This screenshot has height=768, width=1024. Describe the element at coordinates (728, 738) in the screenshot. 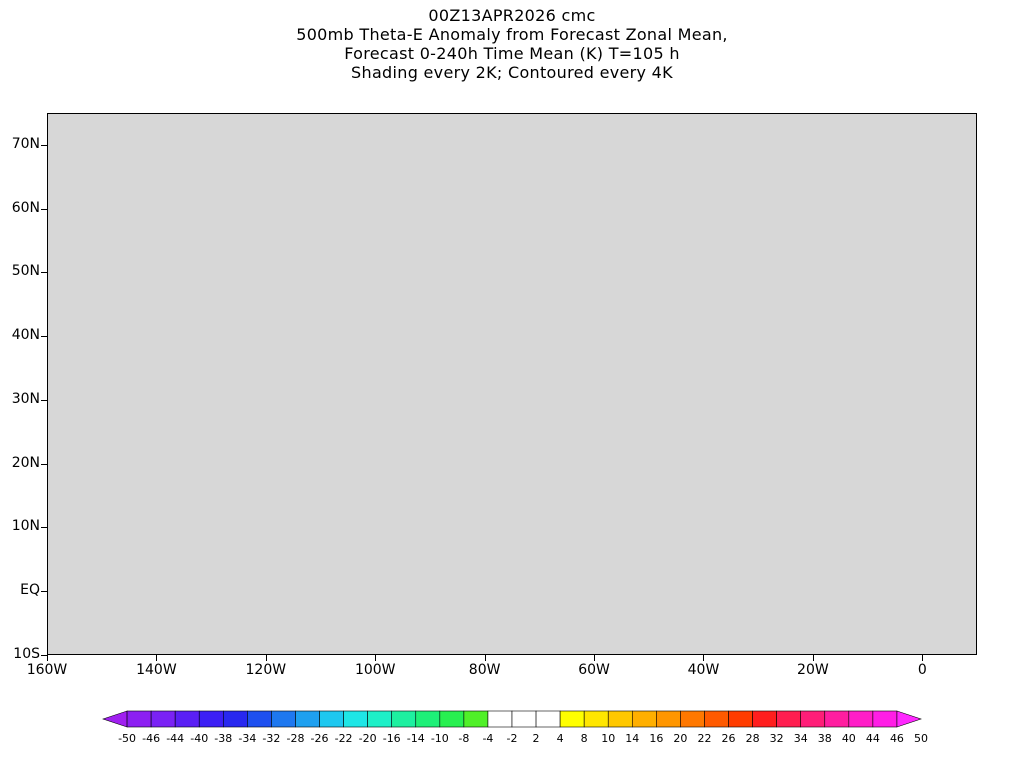

I see `colorbar-label: 26` at that location.